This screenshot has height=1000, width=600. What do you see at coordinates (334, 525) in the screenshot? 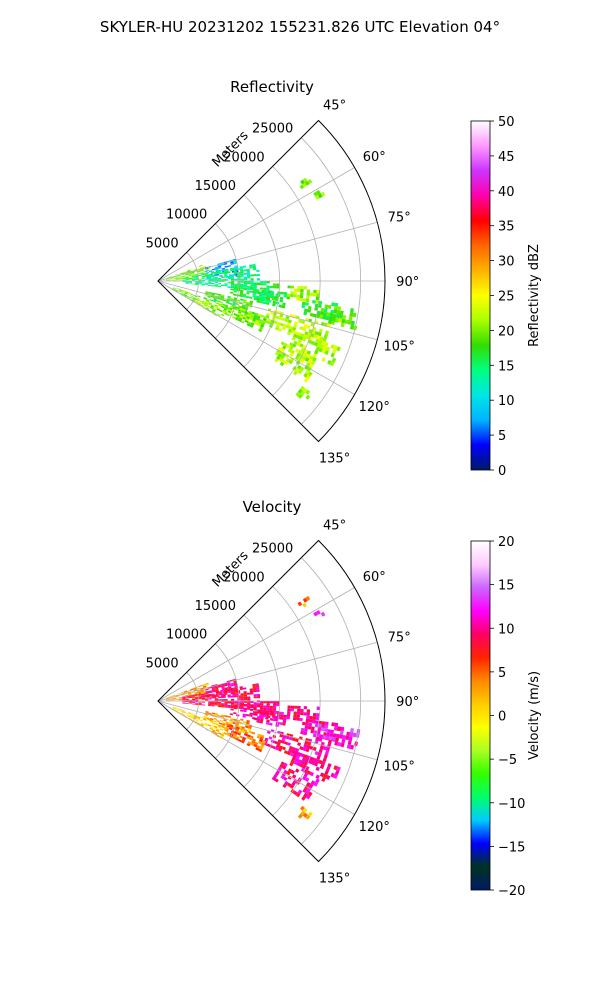
I see `angle-tick-label: 45°` at bounding box center [334, 525].